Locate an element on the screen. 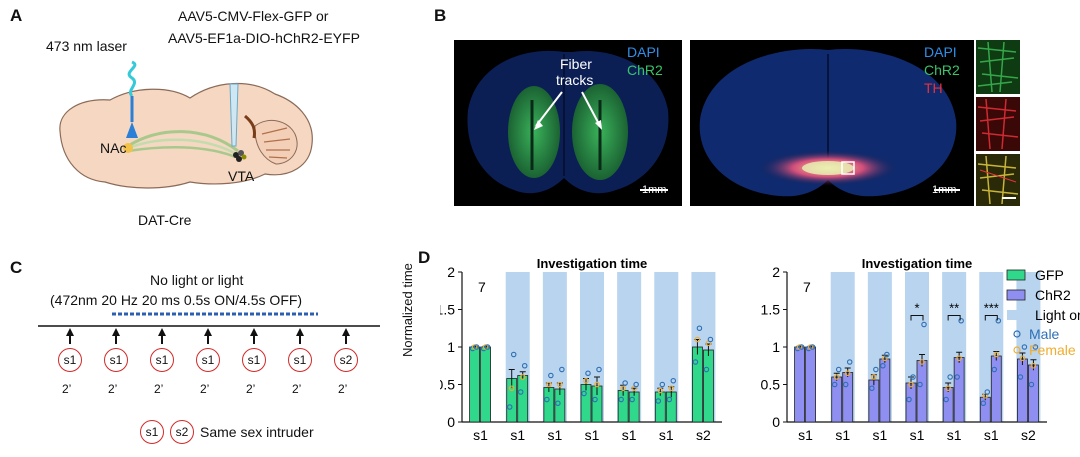 The width and height of the screenshot is (1080, 457). legend-chr2-swatch is located at coordinates (1016, 295).